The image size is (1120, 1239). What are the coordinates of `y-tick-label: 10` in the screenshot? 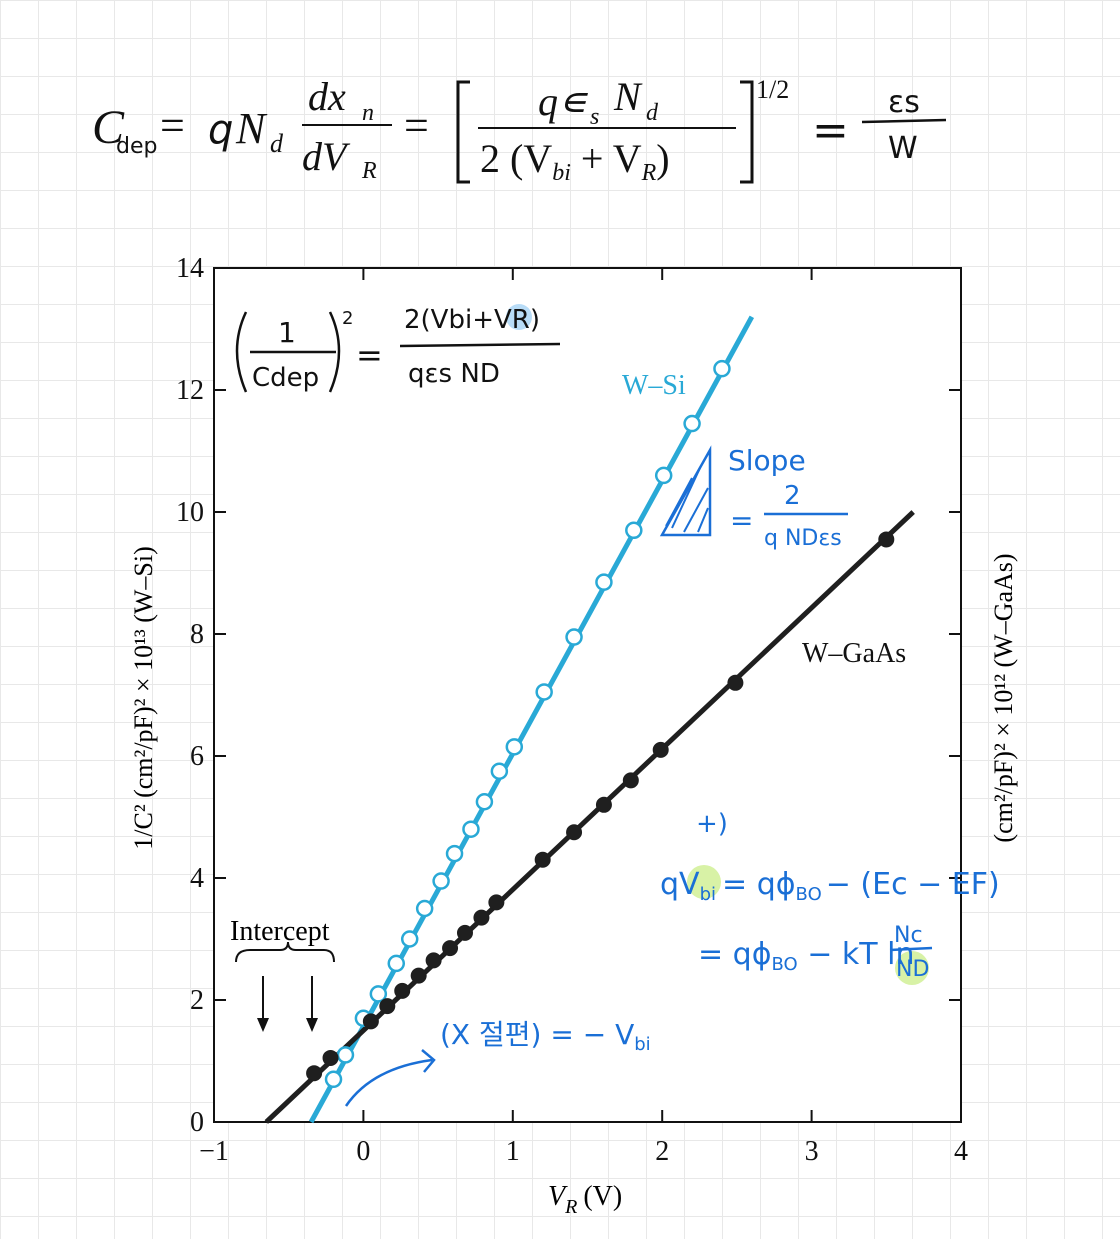 It's located at (190, 512).